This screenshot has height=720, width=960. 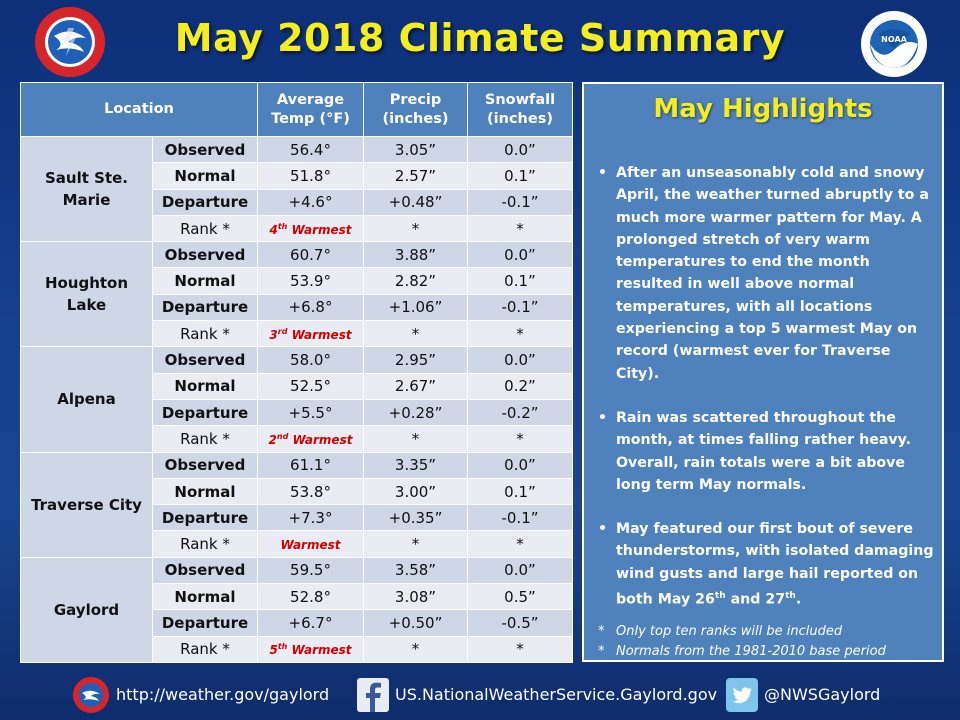 What do you see at coordinates (415, 176) in the screenshot?
I see `precip-cell: 2.57”` at bounding box center [415, 176].